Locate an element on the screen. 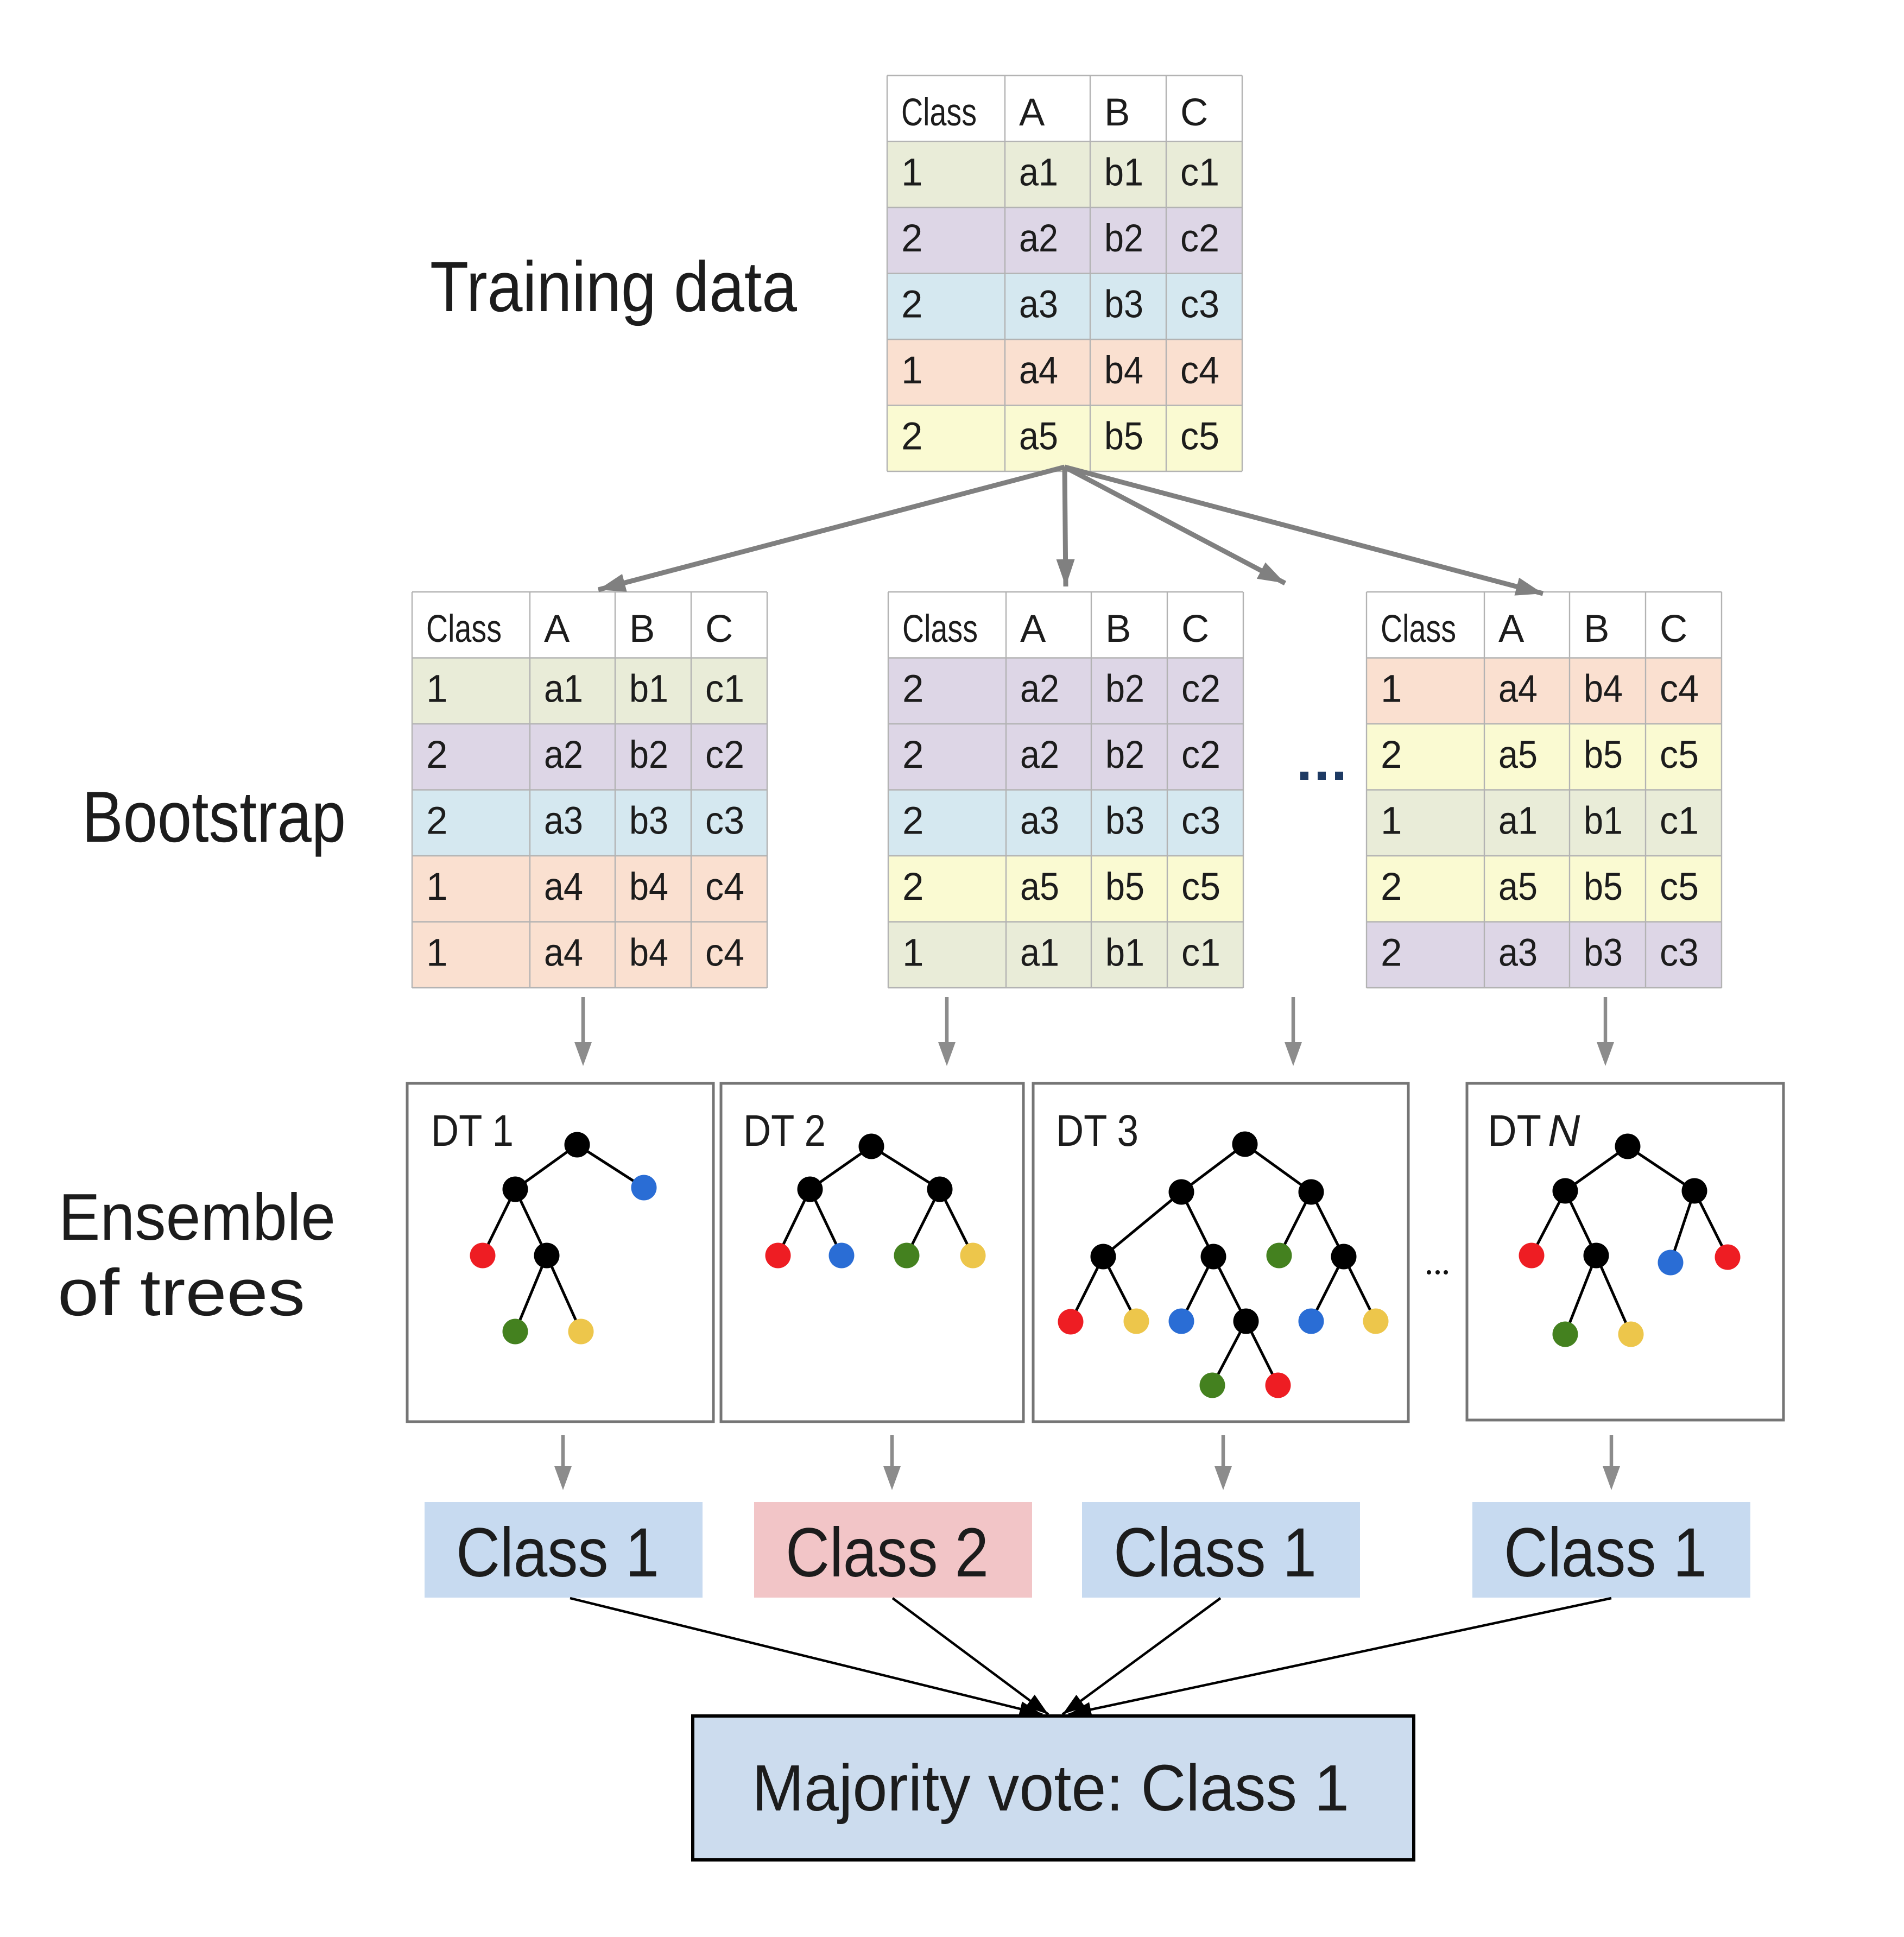 Image resolution: width=1904 pixels, height=1937 pixels. svg-text: DT 3 is located at coordinates (1097, 1131).